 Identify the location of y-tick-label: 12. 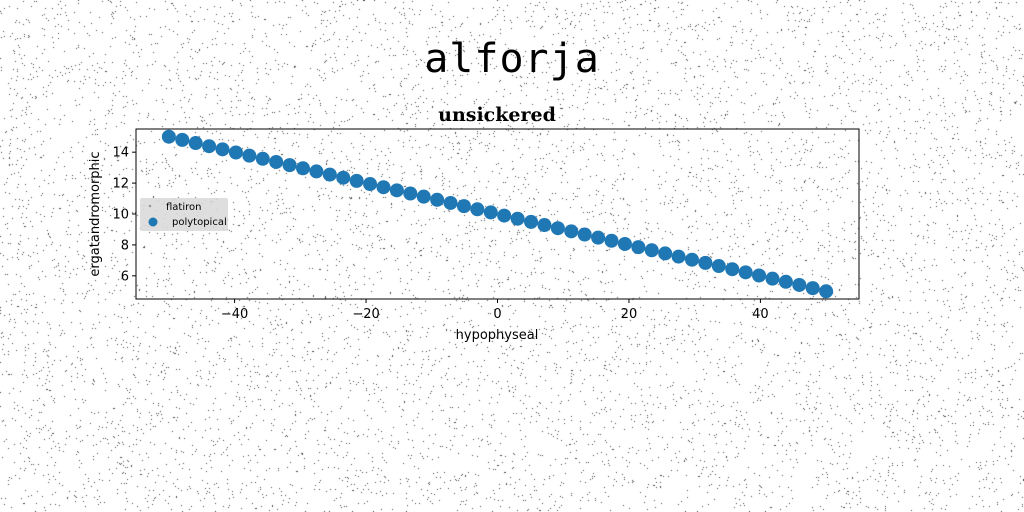
(120, 184).